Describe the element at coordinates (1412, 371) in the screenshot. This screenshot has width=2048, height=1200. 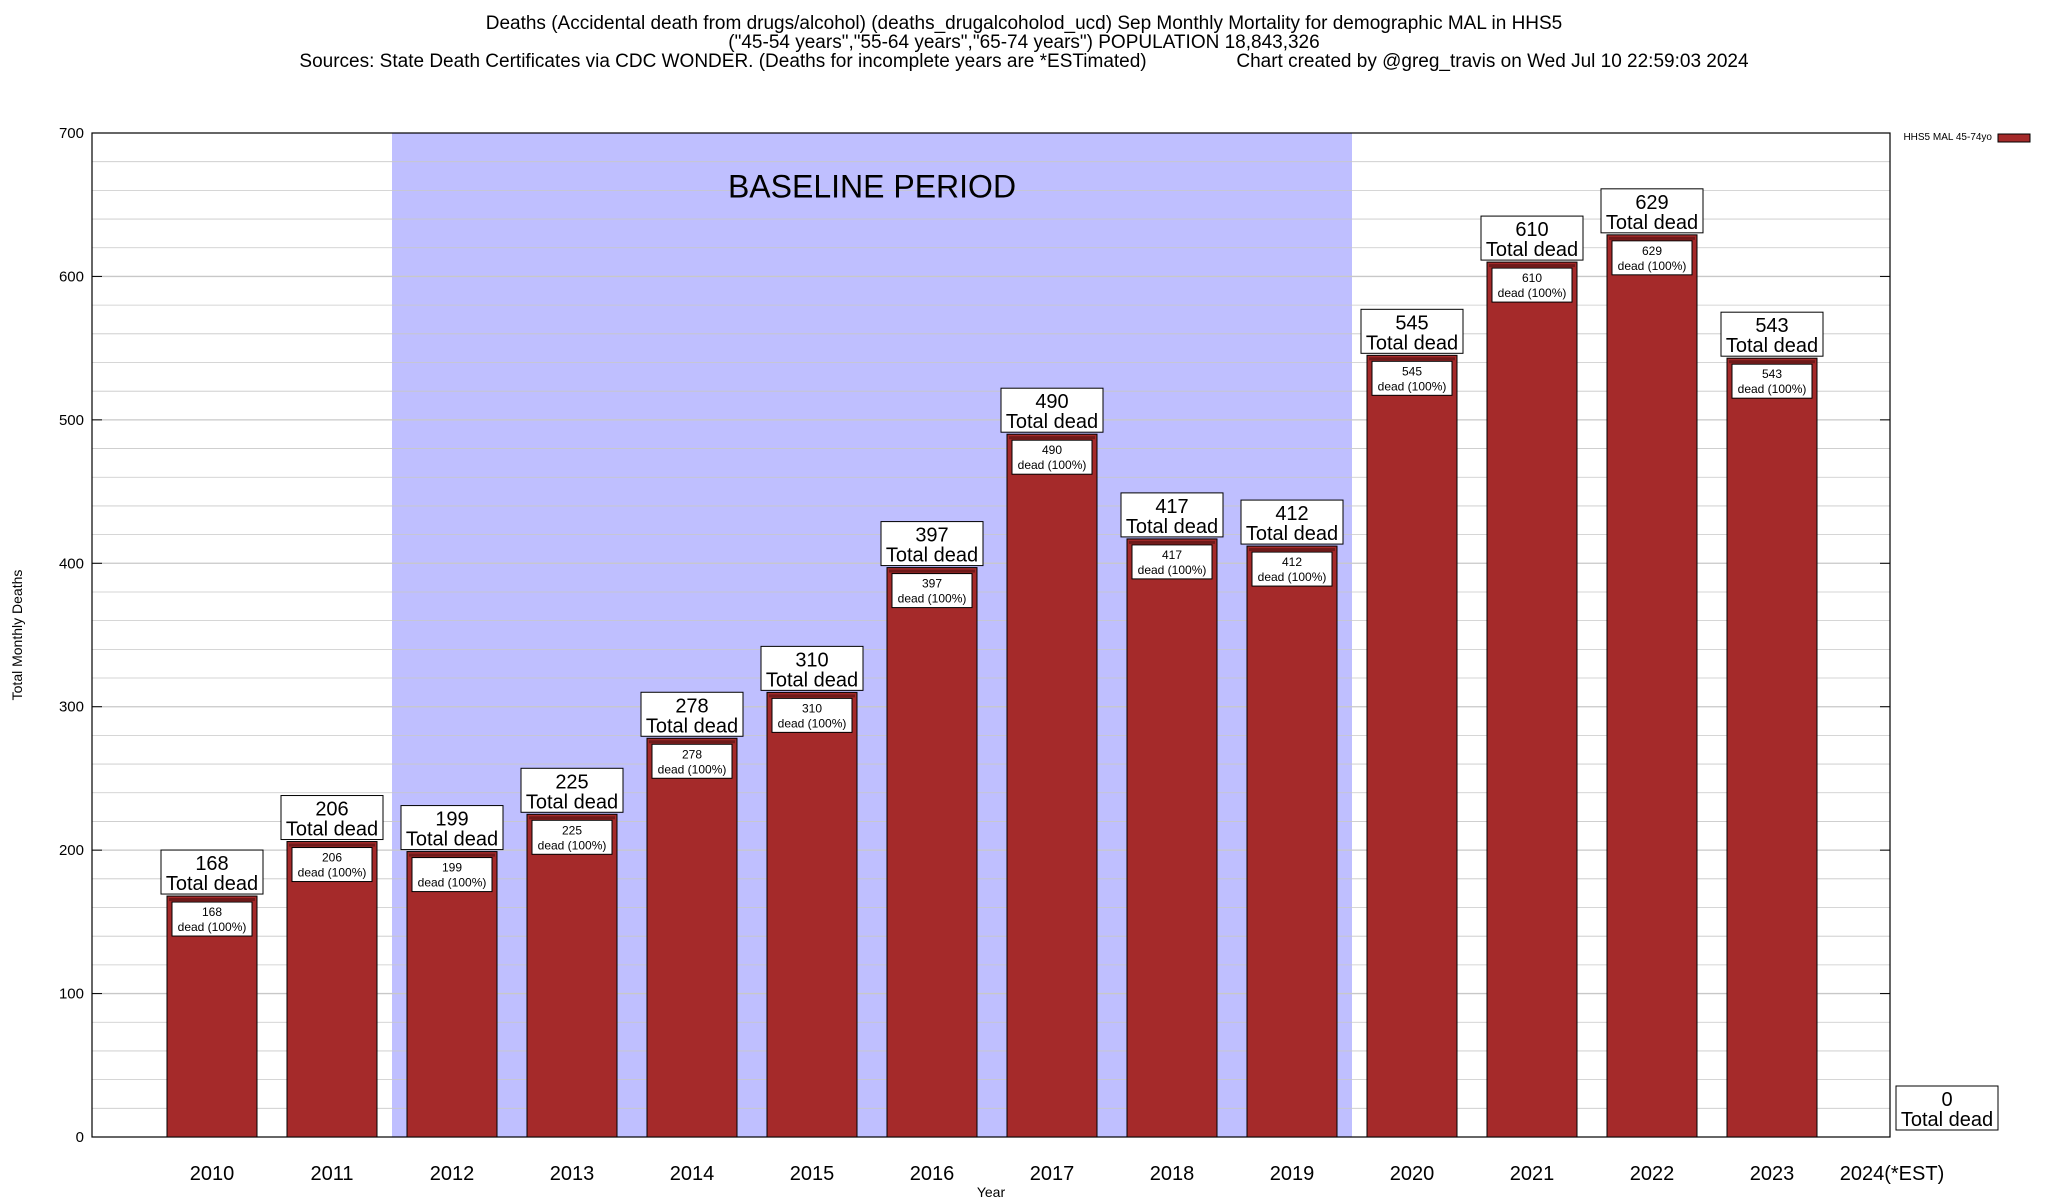
I see `inner-label-value: 545` at that location.